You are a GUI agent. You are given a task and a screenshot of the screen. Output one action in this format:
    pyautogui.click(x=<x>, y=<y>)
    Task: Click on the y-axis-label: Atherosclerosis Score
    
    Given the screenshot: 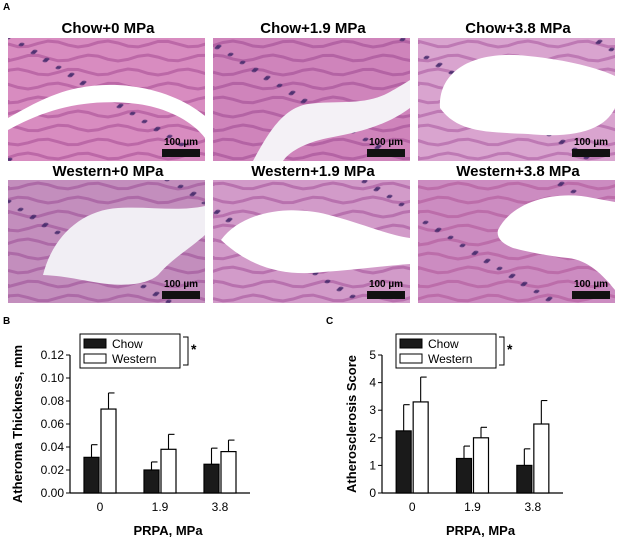 What is the action you would take?
    pyautogui.click(x=351, y=424)
    